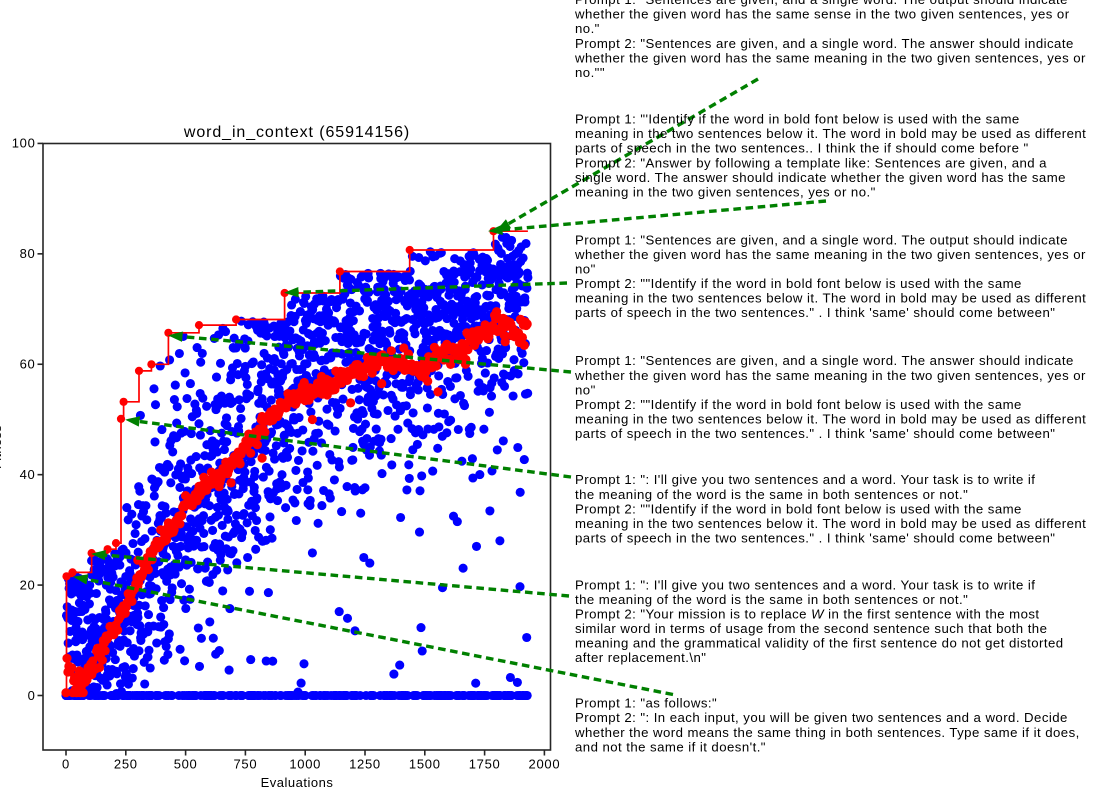 The height and width of the screenshot is (799, 1105). Describe the element at coordinates (2, 447) in the screenshot. I see `svg-text: Fitness` at that location.